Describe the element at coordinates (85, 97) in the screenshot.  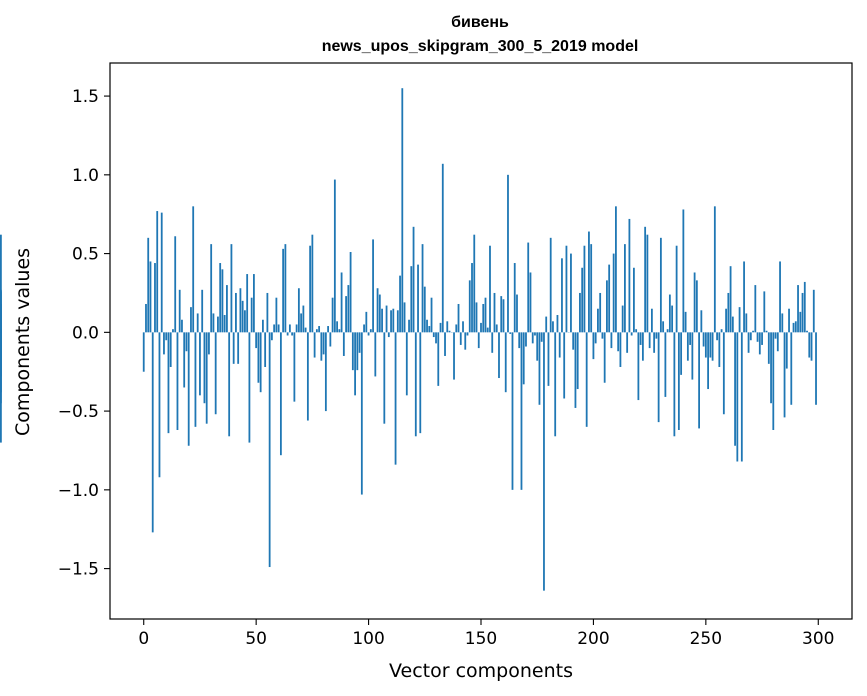
I see `y-tick-label: 1.5` at that location.